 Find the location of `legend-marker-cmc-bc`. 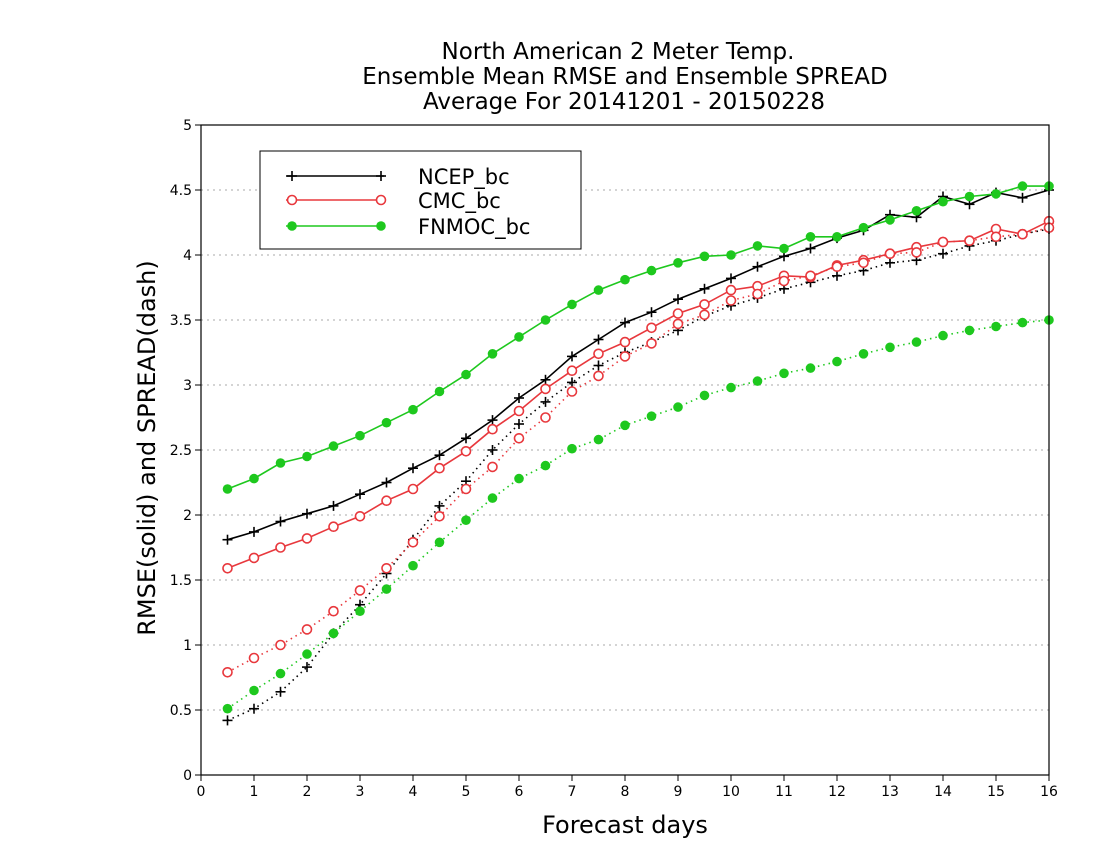

legend-marker-cmc-bc is located at coordinates (381, 200).